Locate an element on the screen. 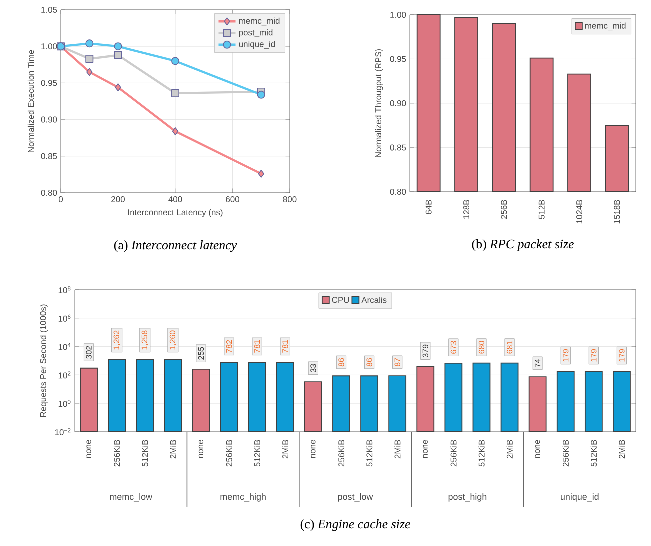  y-tick-label: 10$^{6}$ is located at coordinates (64, 318).